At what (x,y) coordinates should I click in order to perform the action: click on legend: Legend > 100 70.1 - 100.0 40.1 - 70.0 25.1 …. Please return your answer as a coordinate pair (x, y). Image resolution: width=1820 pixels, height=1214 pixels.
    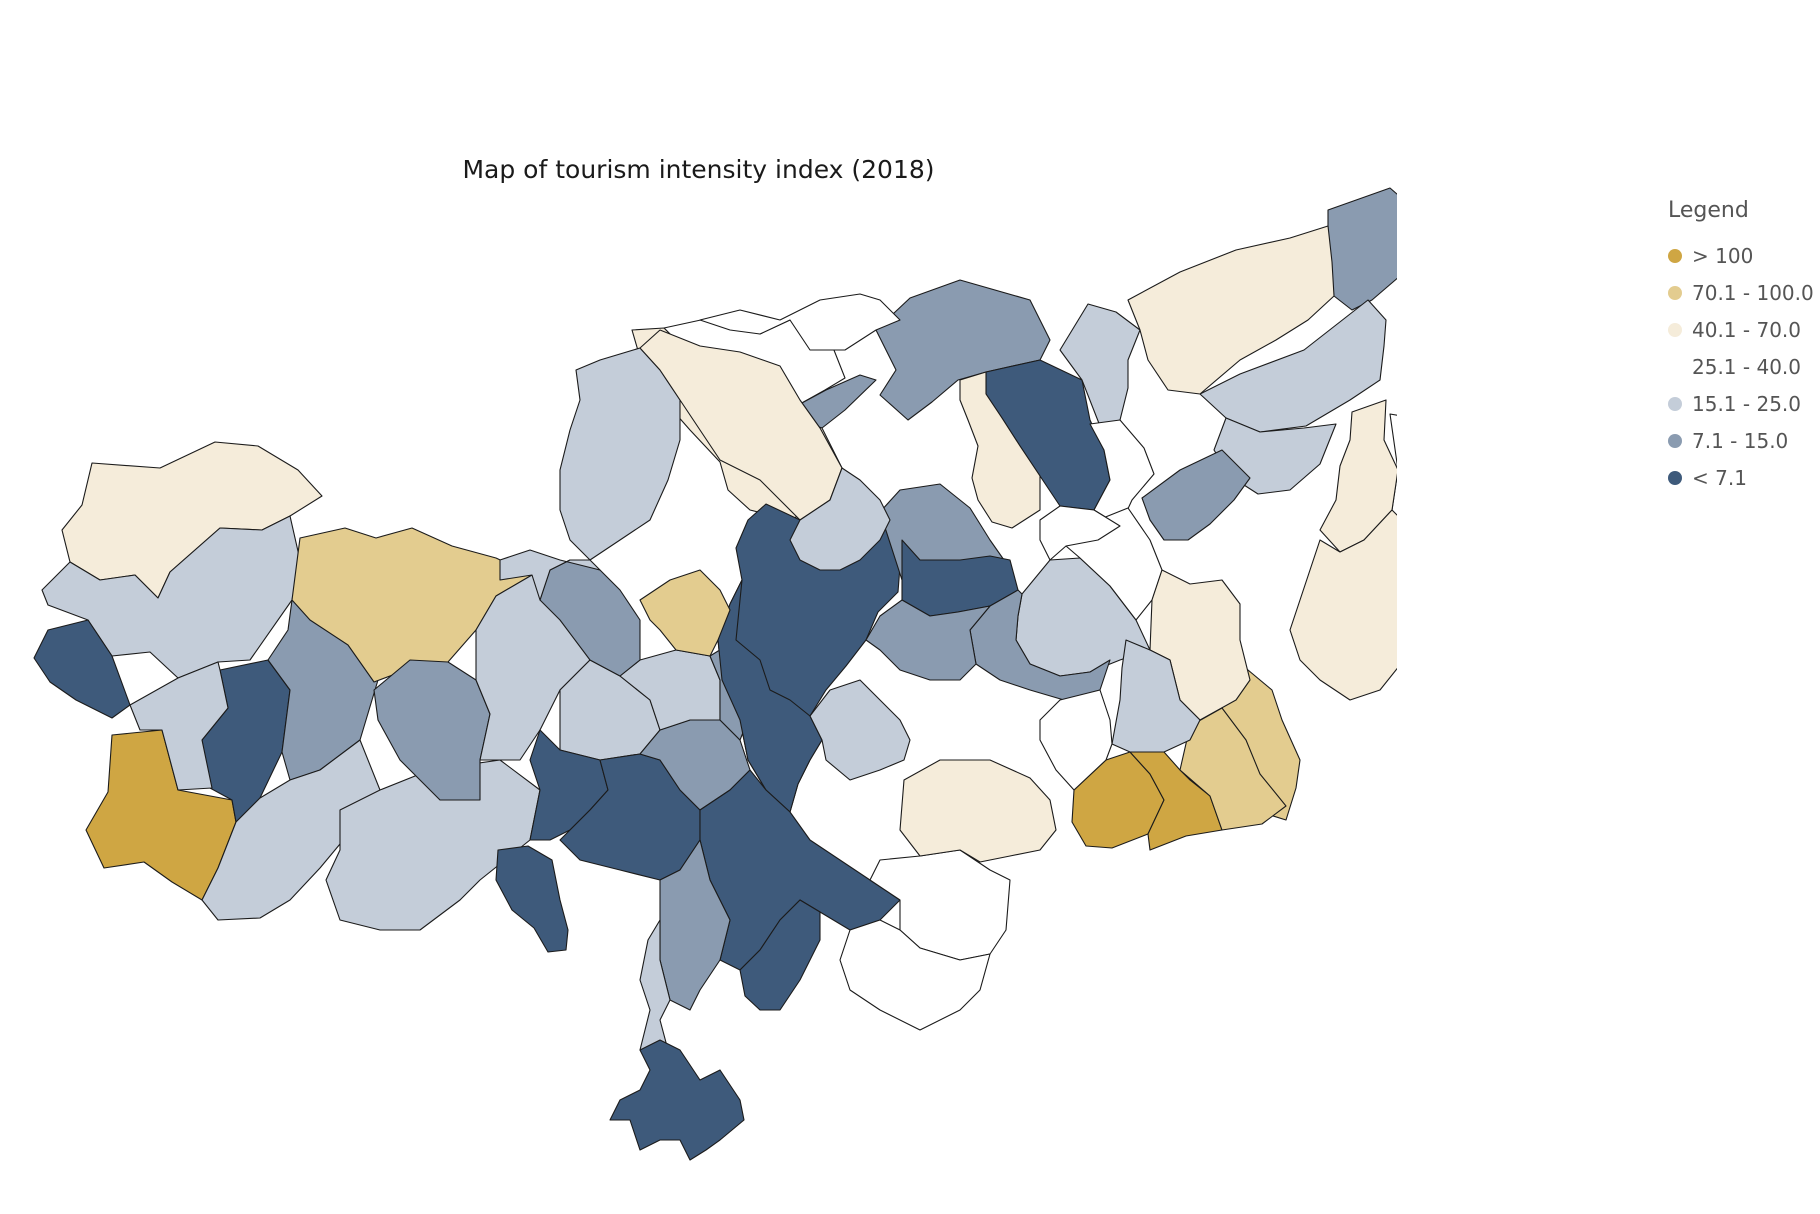
    Looking at the image, I should click on (1741, 347).